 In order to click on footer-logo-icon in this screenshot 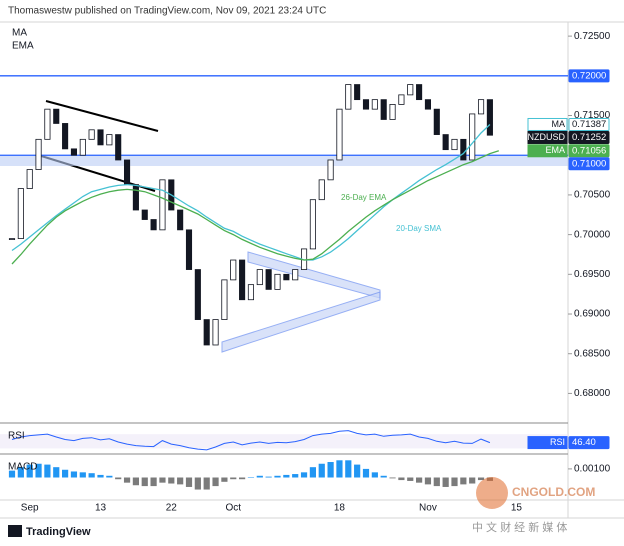, I will do `click(15, 531)`.